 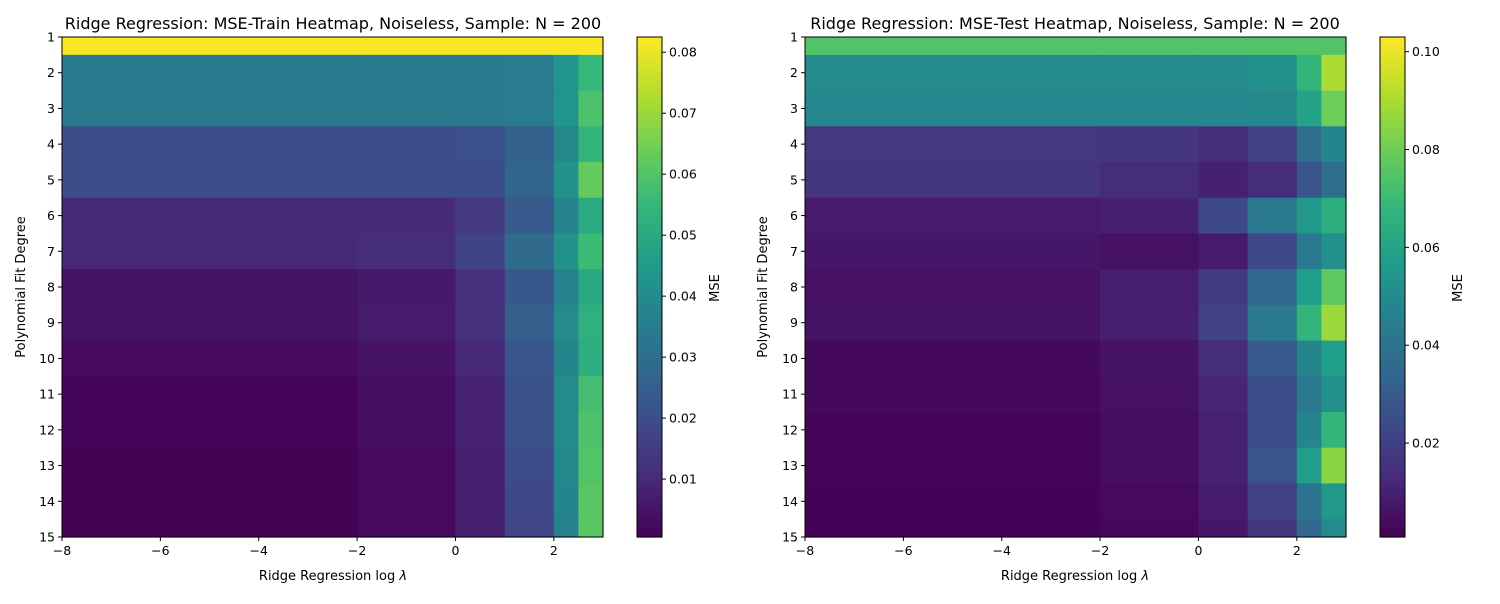 What do you see at coordinates (21, 287) in the screenshot?
I see `y-axis-label: Polynomial Fit Degree` at bounding box center [21, 287].